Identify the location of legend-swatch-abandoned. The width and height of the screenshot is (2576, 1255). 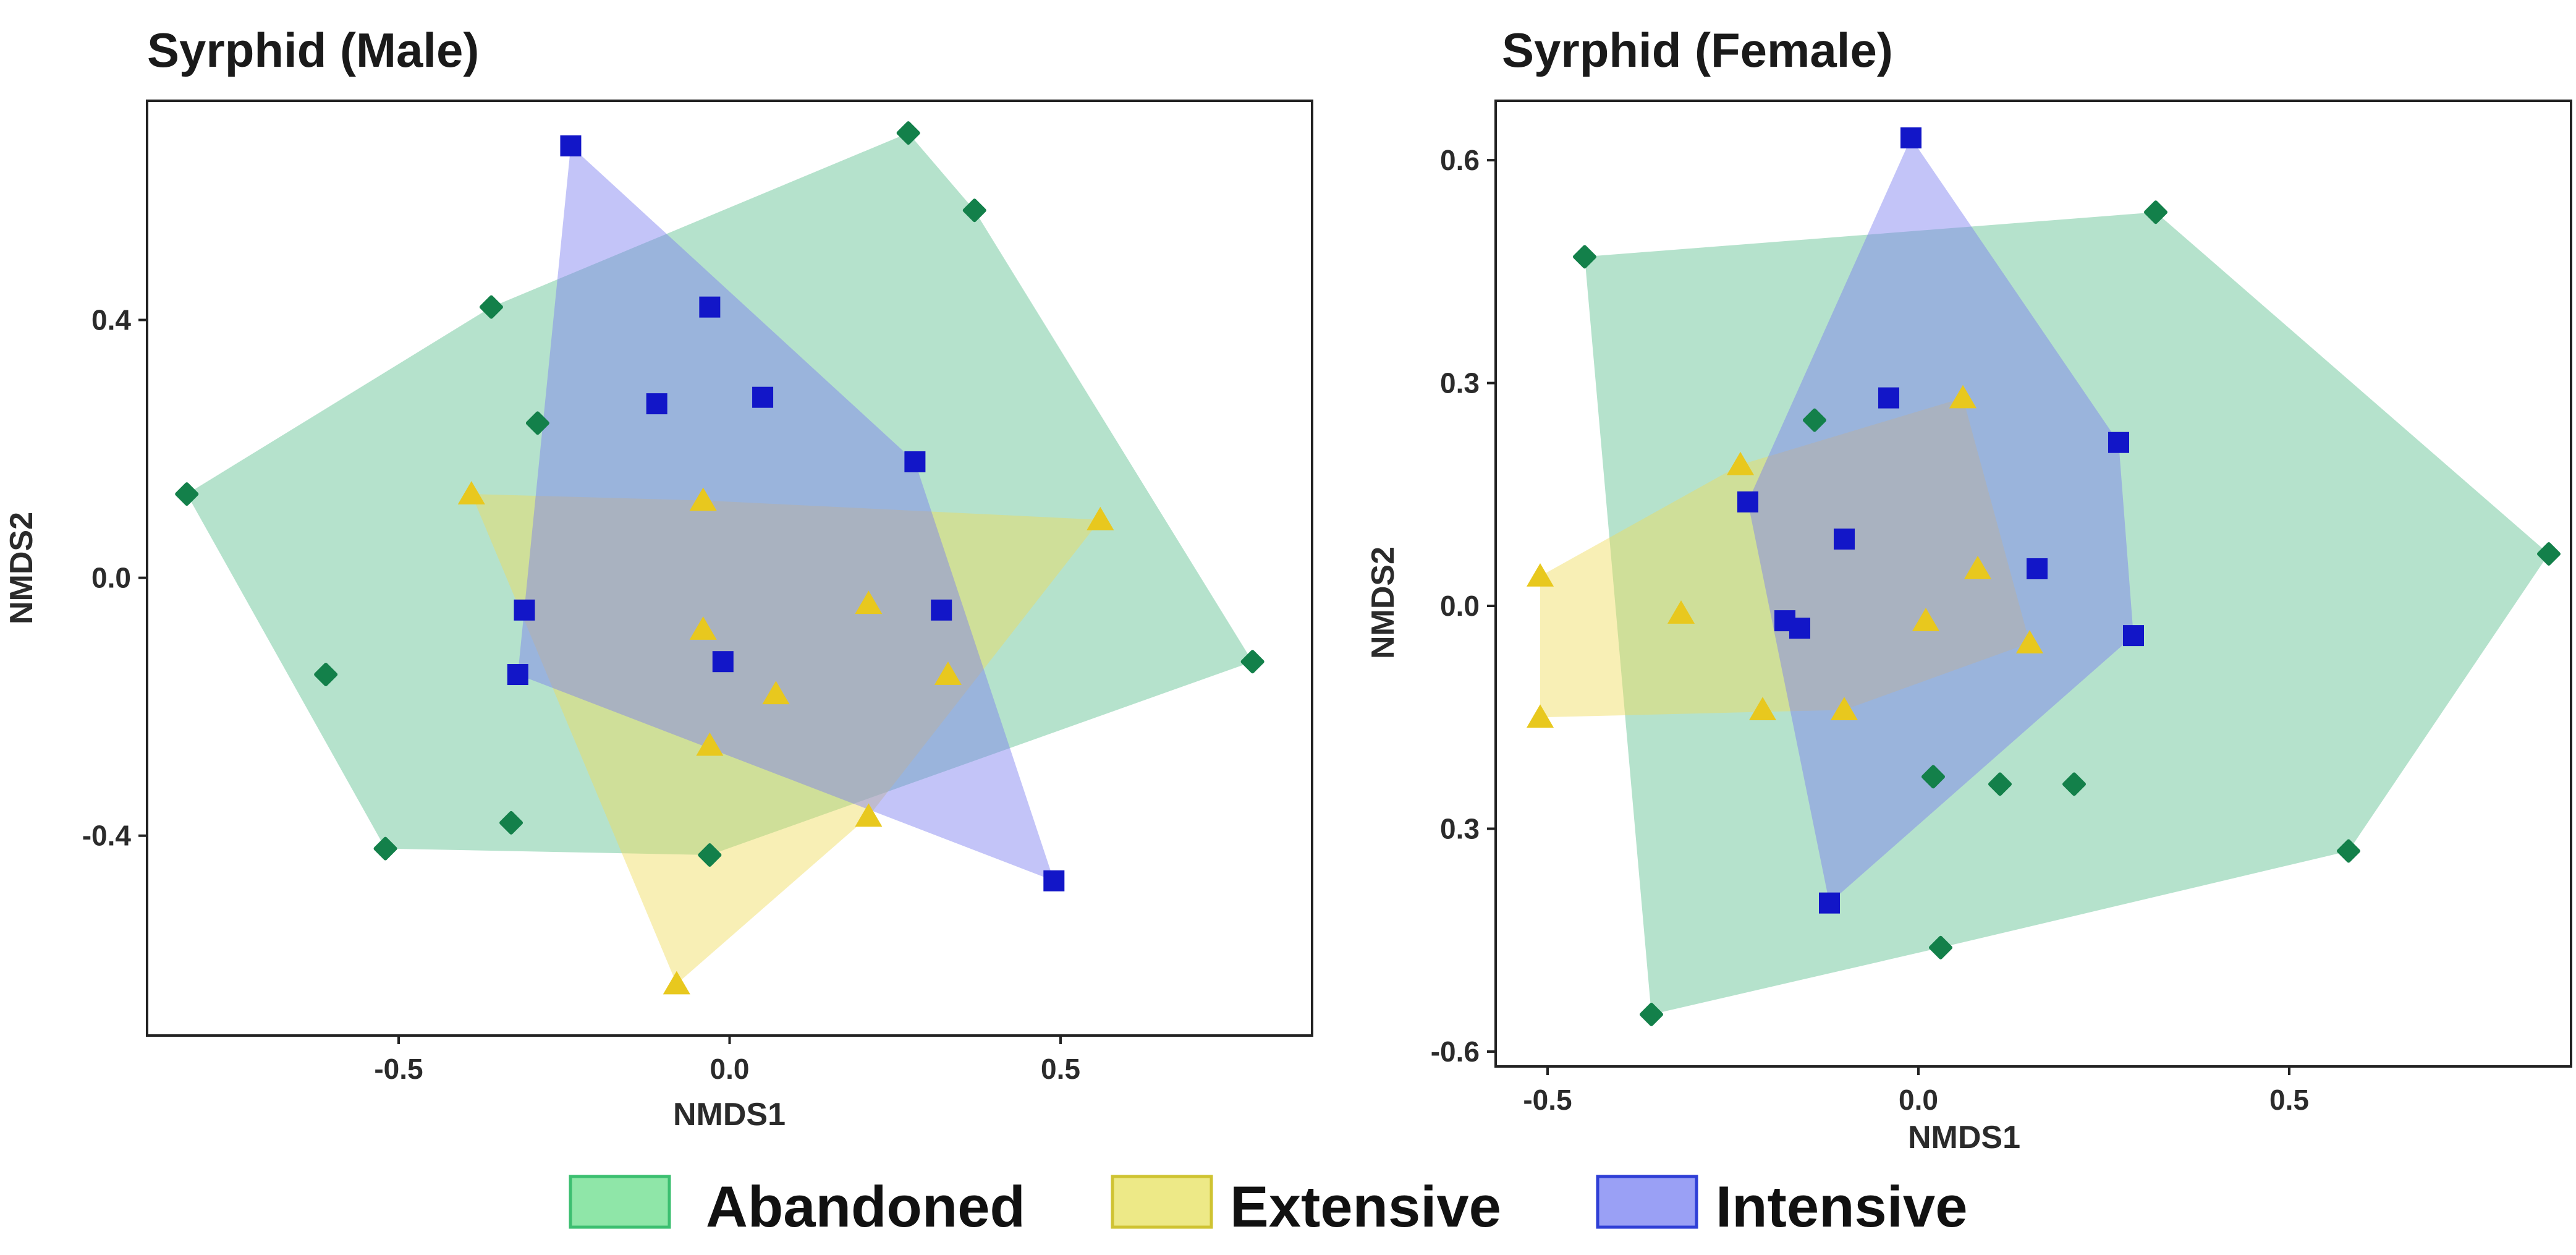
(620, 1202).